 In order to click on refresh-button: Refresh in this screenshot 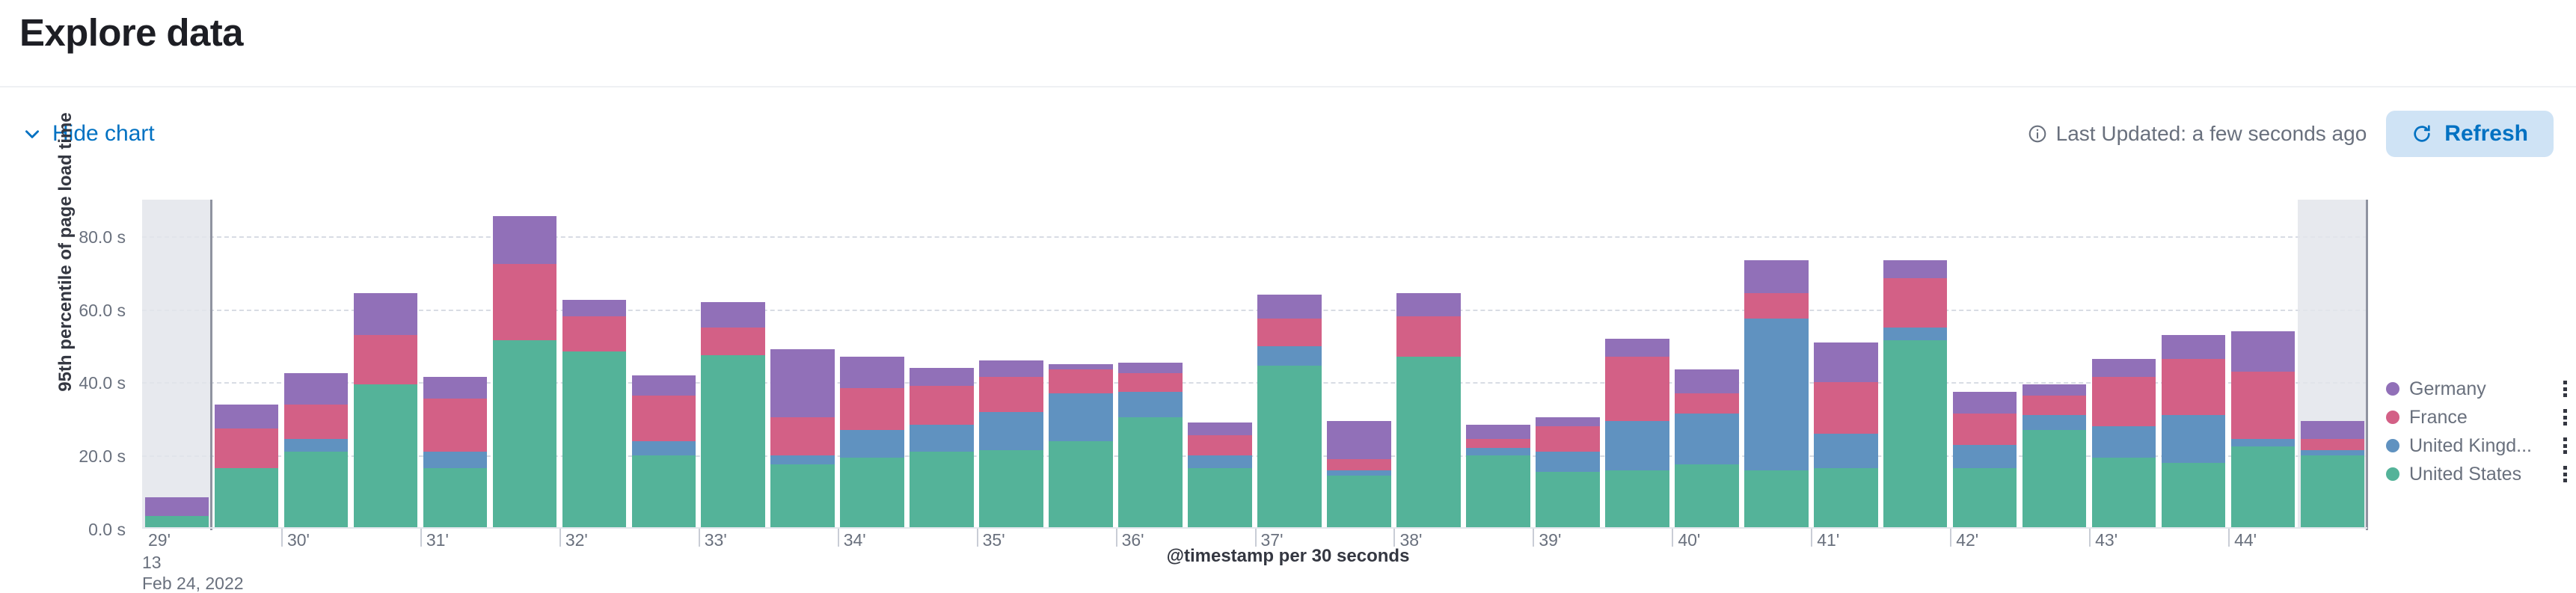, I will do `click(2470, 134)`.